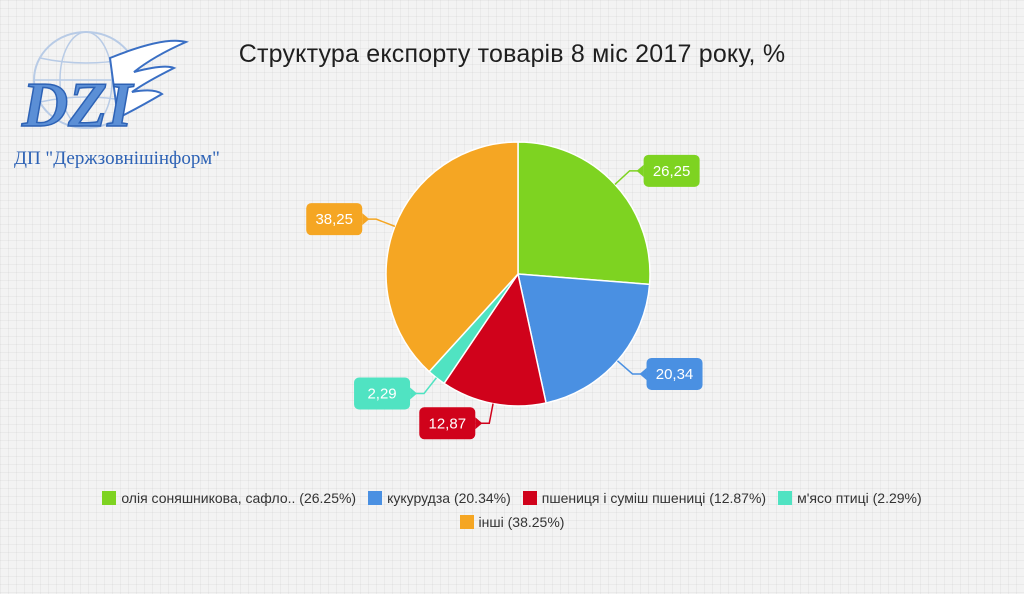 The width and height of the screenshot is (1024, 594). Describe the element at coordinates (654, 498) in the screenshot. I see `legend-label: пшениця і суміш пшениці (12.87%)` at that location.